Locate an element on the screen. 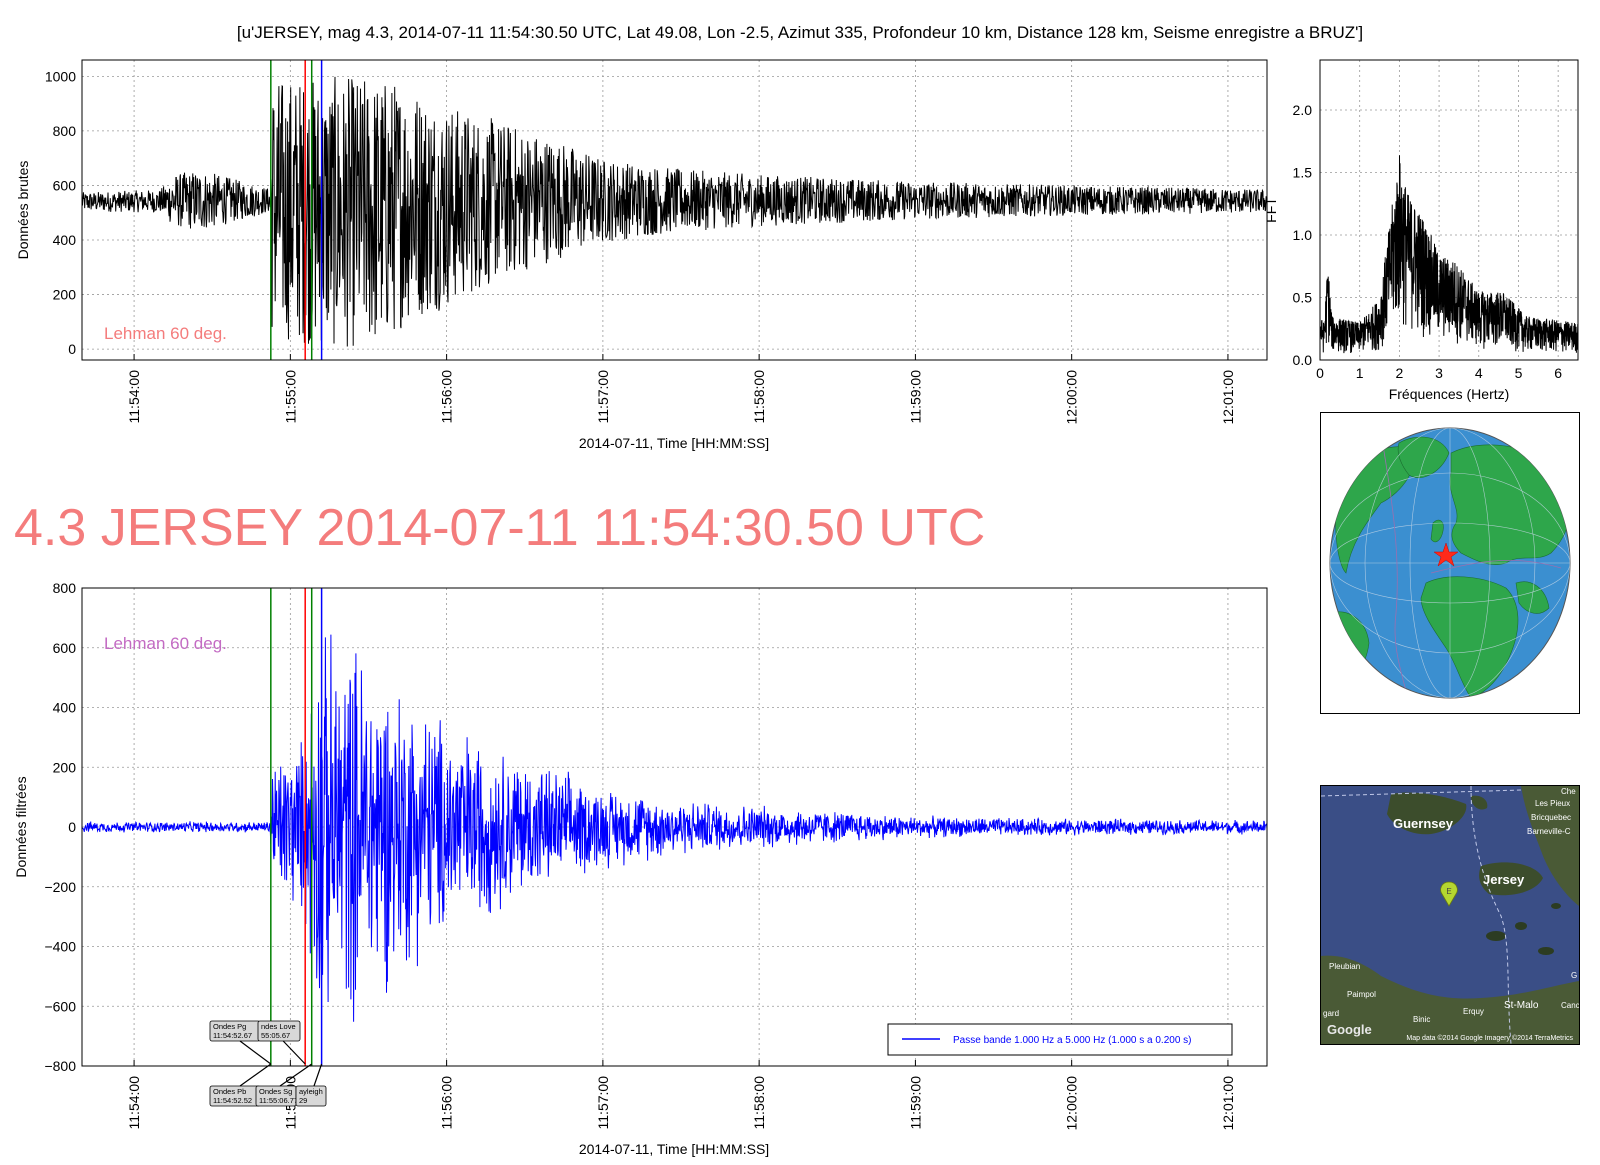 The height and width of the screenshot is (1165, 1600). map-label-canc: Canc is located at coordinates (1570, 1005).